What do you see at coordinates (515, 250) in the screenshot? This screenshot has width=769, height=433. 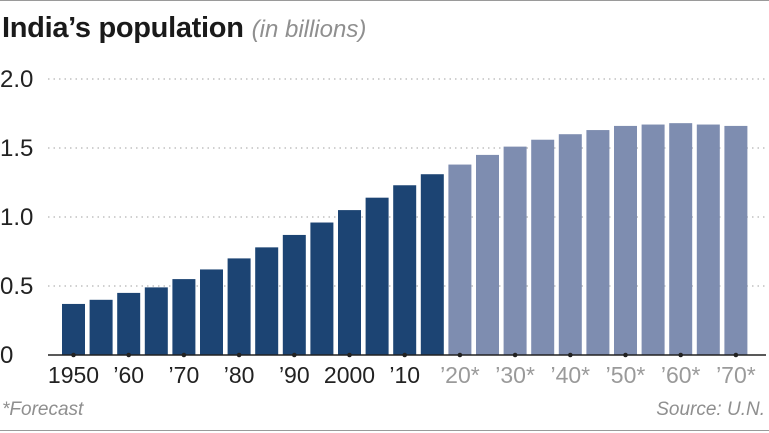 I see `bar-2030` at bounding box center [515, 250].